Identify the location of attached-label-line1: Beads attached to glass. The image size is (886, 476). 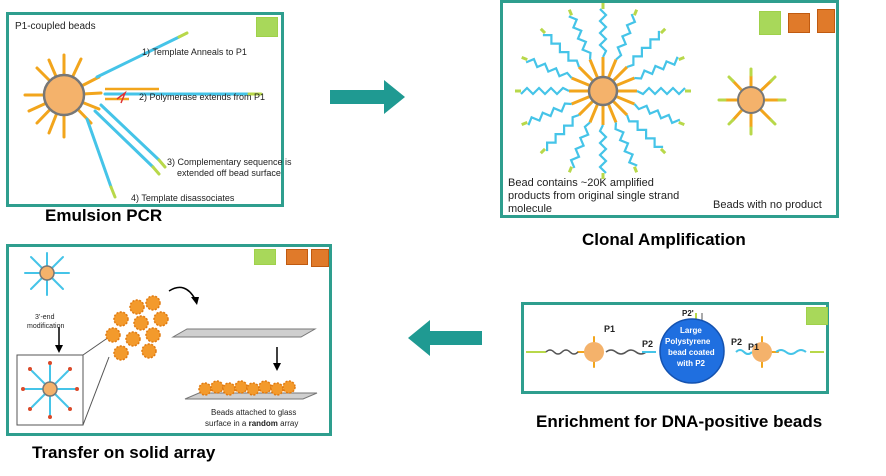
(254, 412).